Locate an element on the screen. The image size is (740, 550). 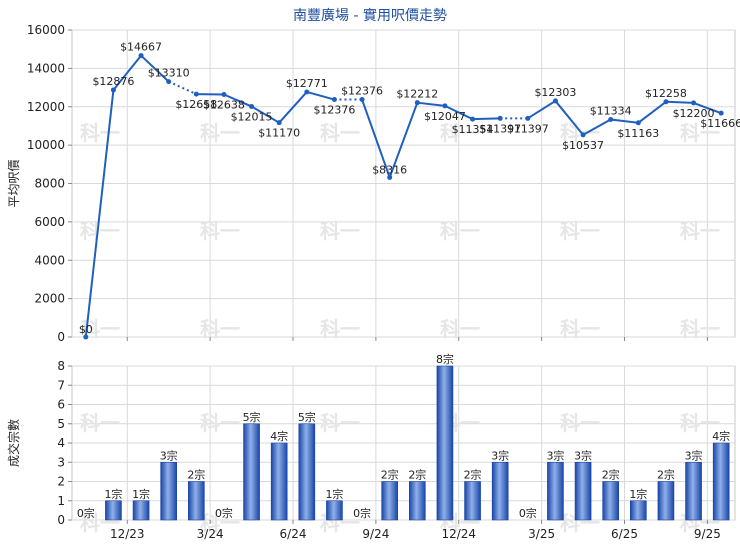
line-y-tick-label: 6000 is located at coordinates (49, 222).